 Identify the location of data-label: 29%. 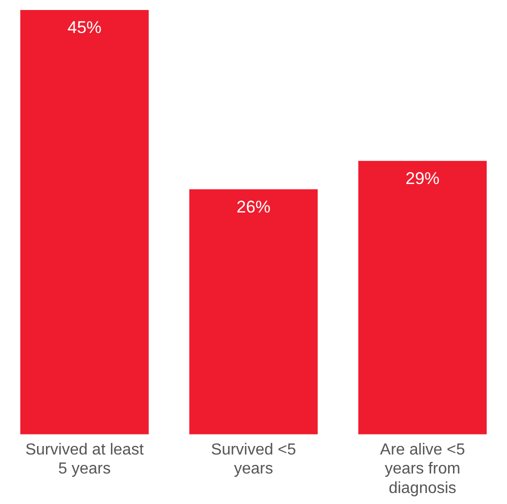
(422, 178).